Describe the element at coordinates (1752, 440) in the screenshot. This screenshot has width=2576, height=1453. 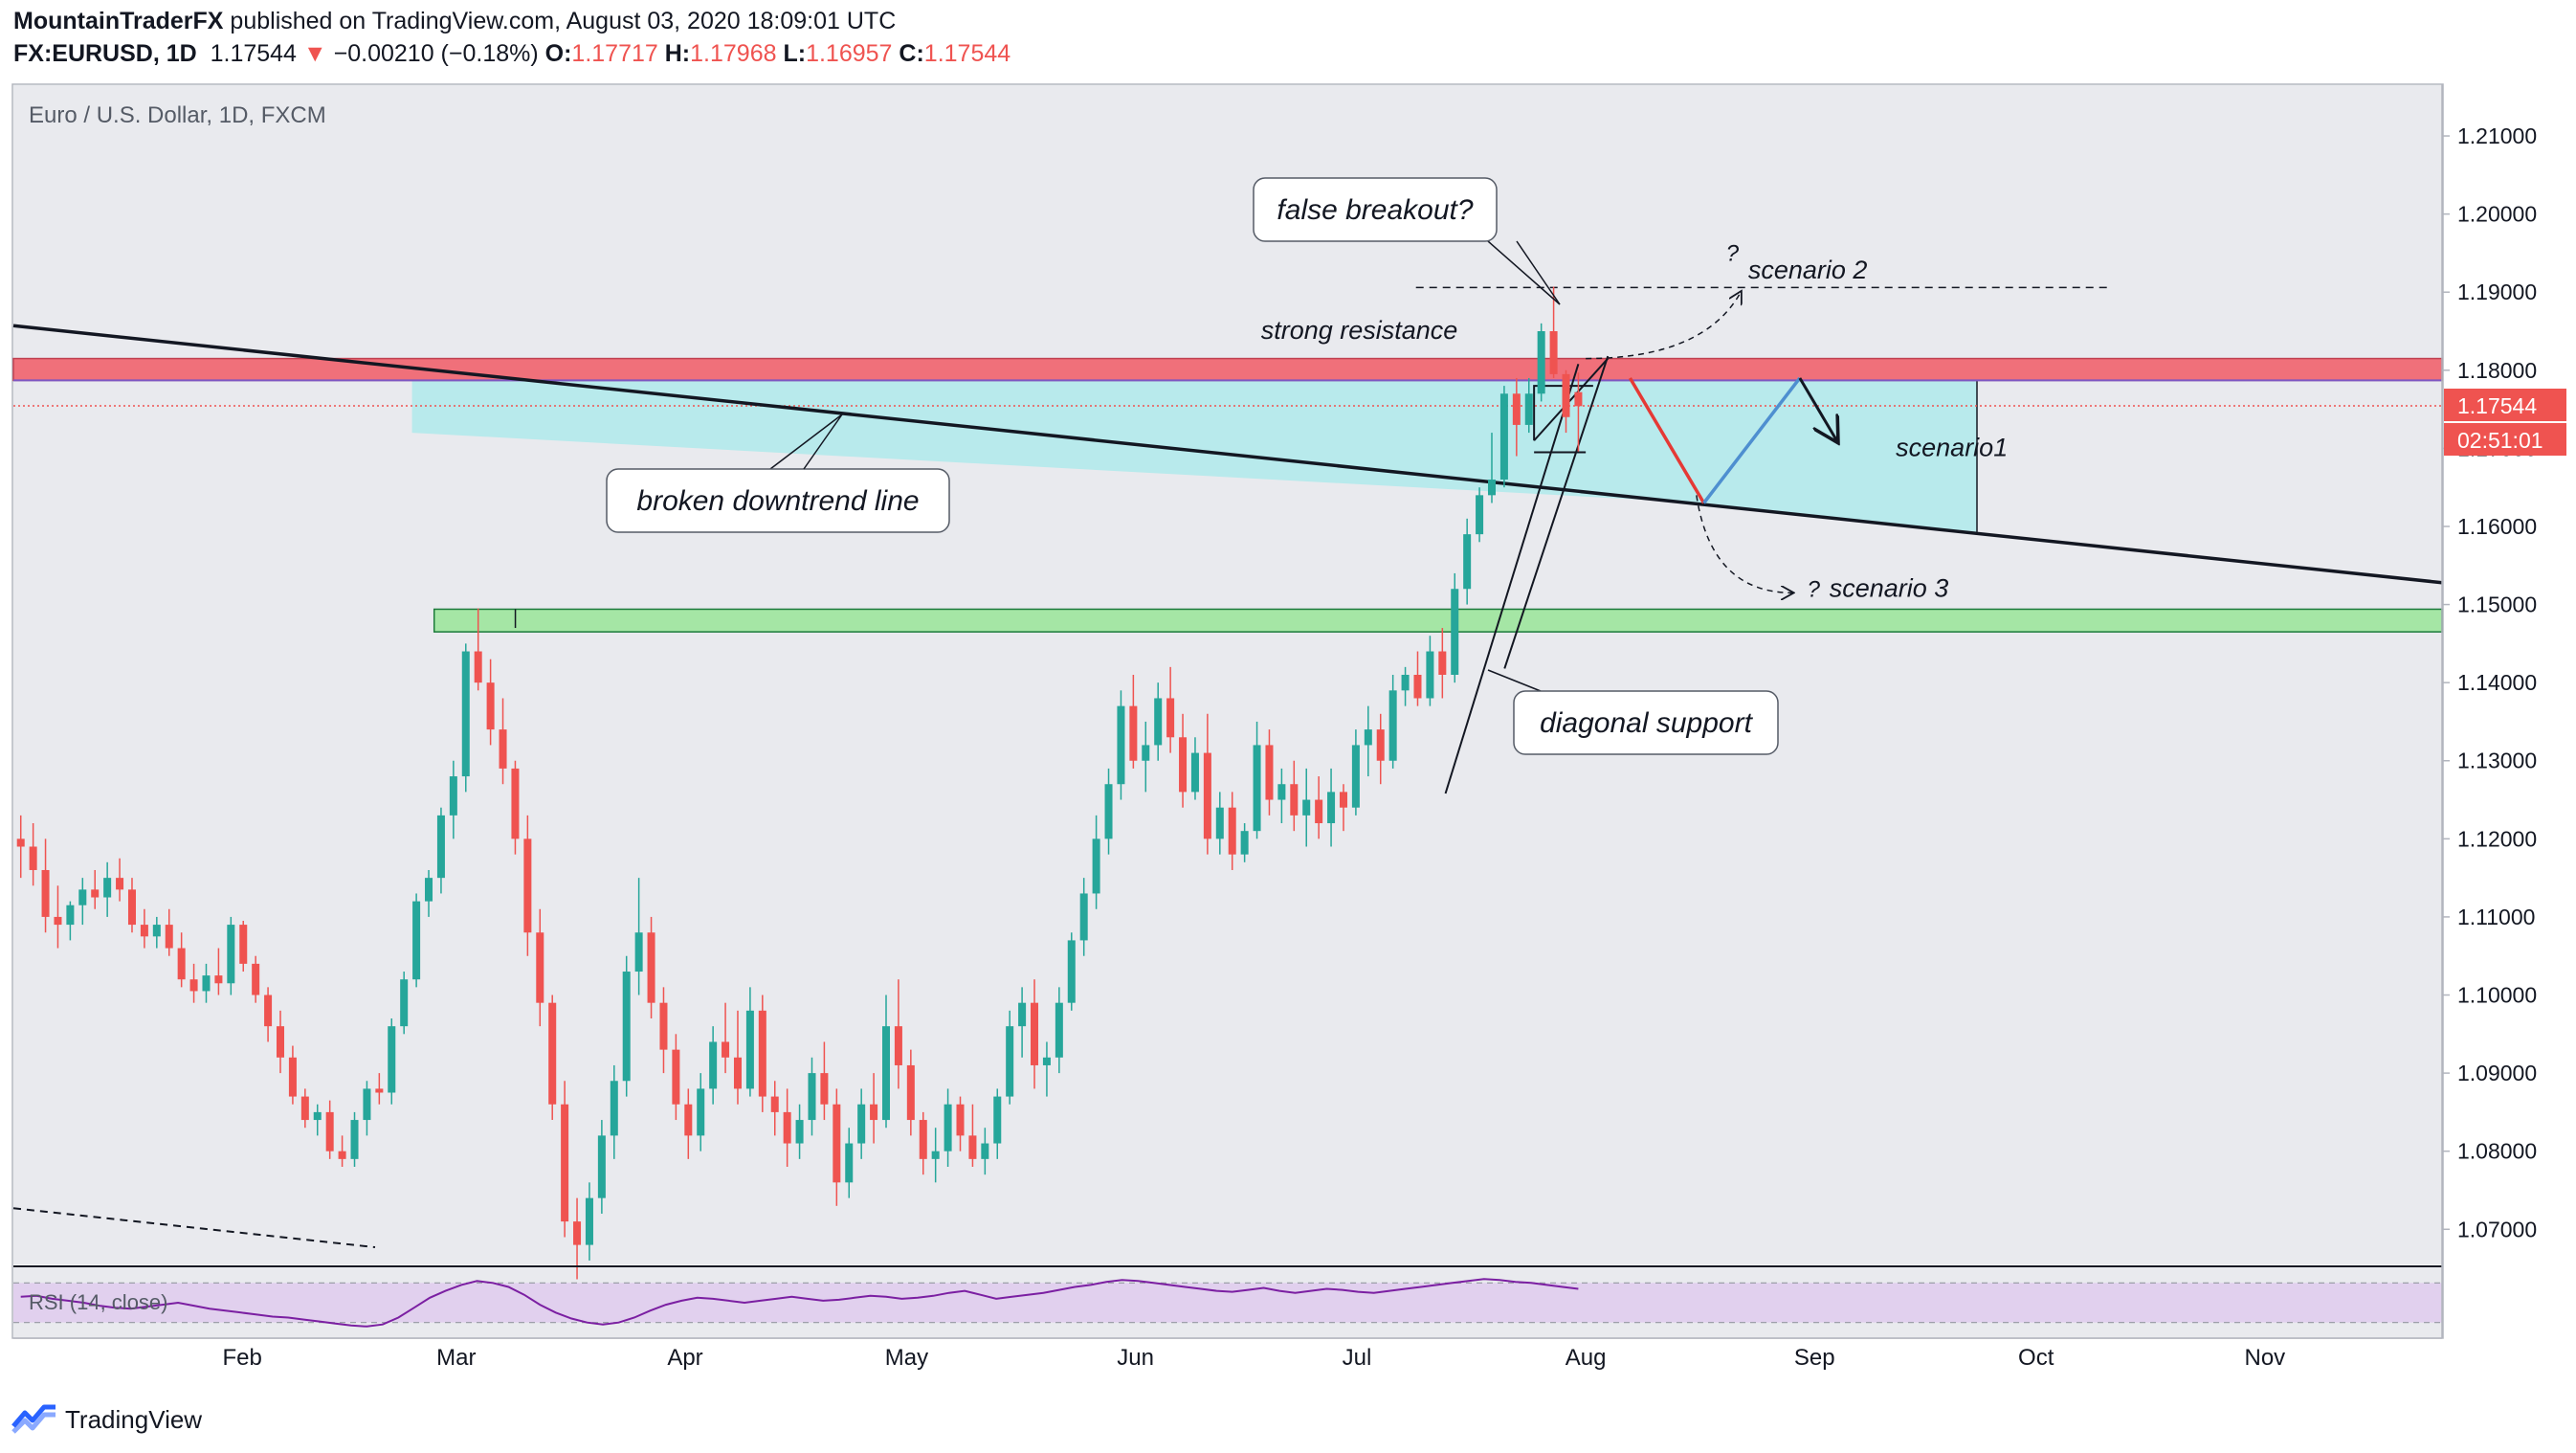
I see `scenario-rebound-line` at that location.